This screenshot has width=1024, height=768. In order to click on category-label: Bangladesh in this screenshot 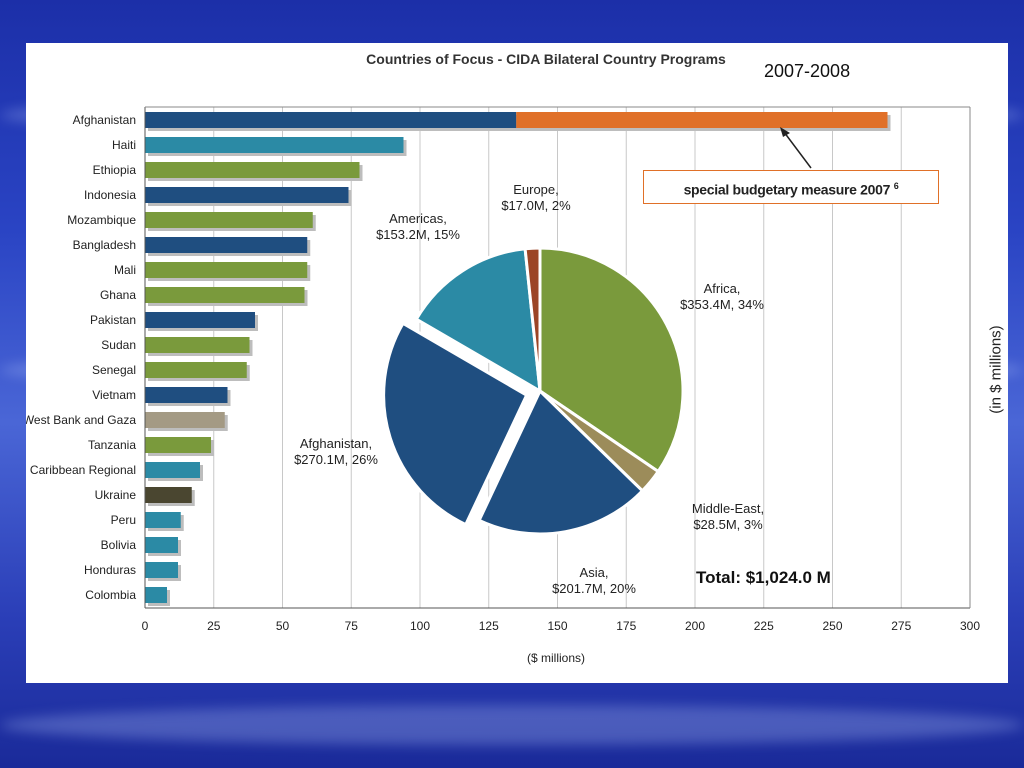, I will do `click(104, 245)`.